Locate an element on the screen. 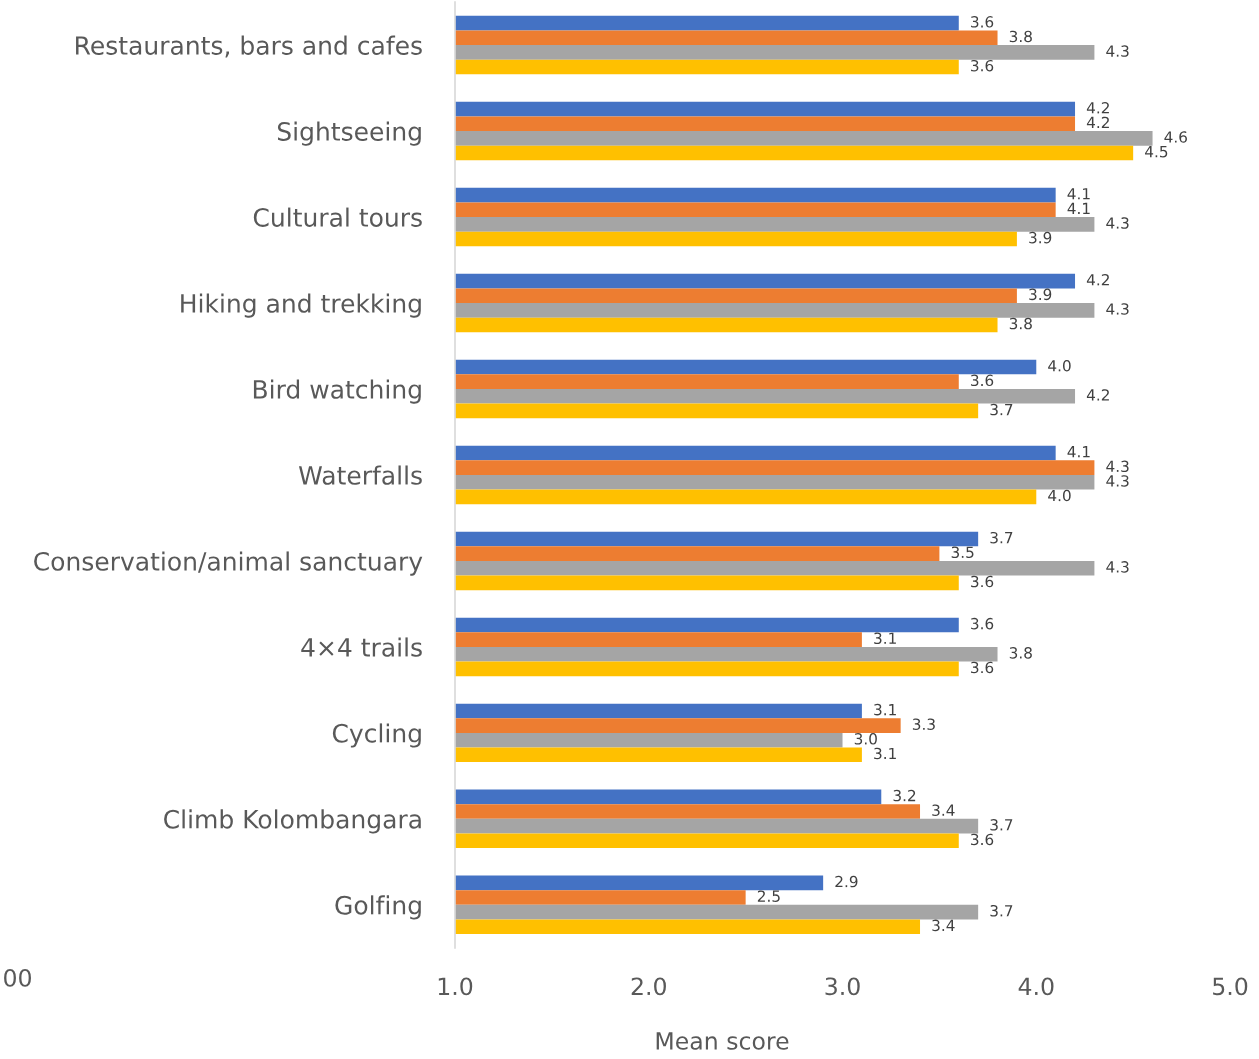 The width and height of the screenshot is (1259, 1059). y-tick-label: Conservation/animal sanctuary is located at coordinates (228, 563).